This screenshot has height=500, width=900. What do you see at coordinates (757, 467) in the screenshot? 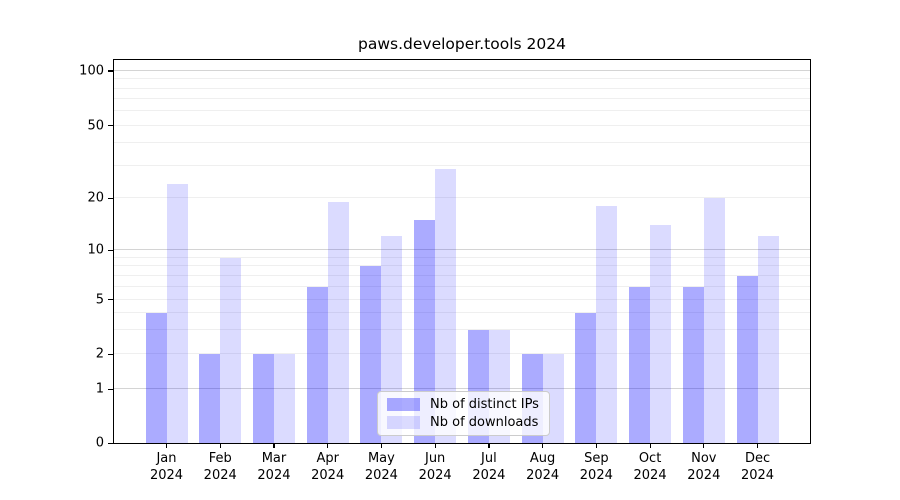
I see `x-tick-label: Dec 2024` at bounding box center [757, 467].